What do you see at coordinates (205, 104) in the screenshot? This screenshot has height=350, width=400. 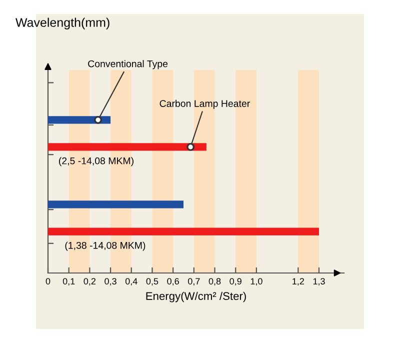 I see `text: Carbon Lamp Heater` at bounding box center [205, 104].